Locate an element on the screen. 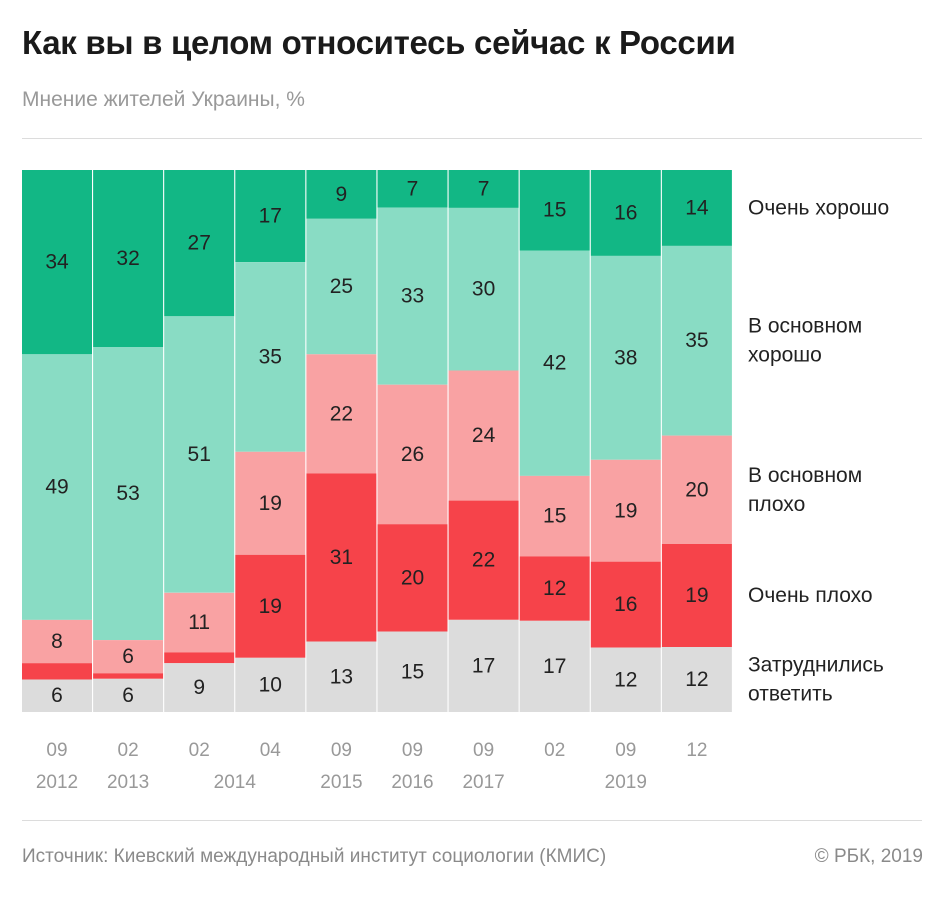  data-label: 14 is located at coordinates (697, 207).